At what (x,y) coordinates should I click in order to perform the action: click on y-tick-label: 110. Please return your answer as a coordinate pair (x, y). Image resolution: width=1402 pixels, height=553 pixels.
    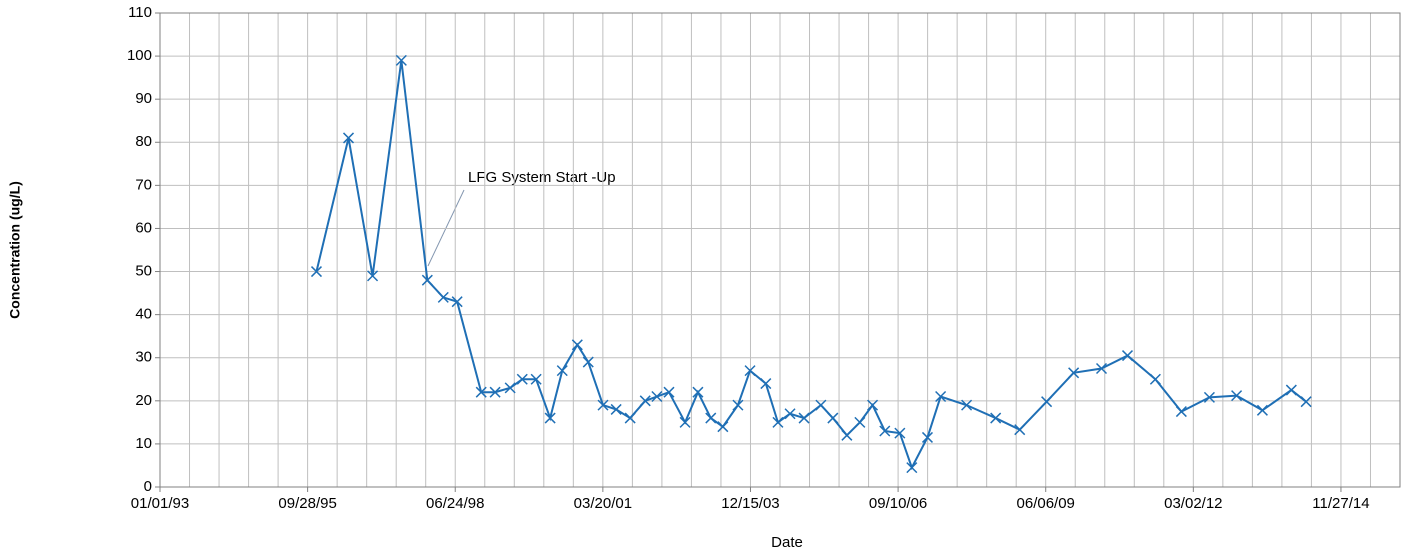
    Looking at the image, I should click on (140, 12).